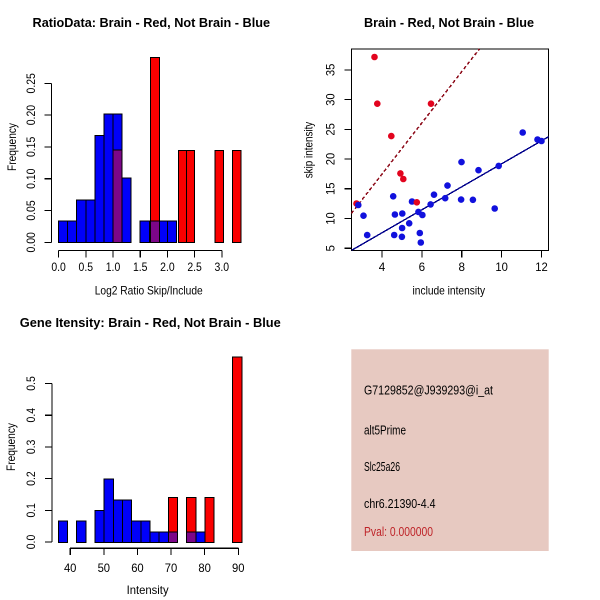 This screenshot has height=600, width=600. I want to click on svg-text: 5, so click(331, 248).